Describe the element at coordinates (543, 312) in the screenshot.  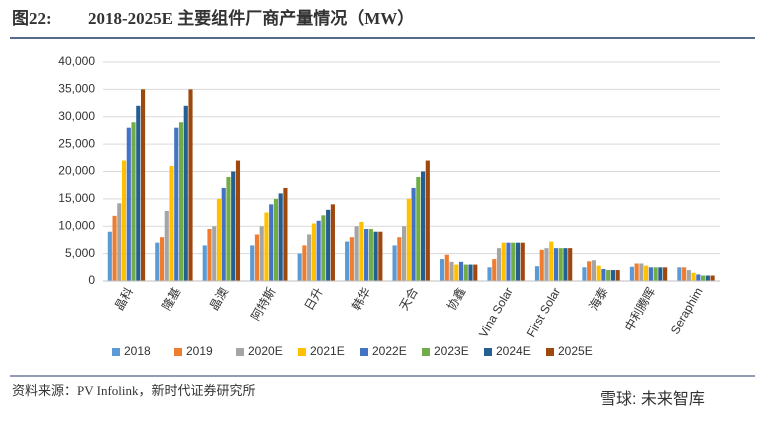
I see `x-tick-label: First Solar` at that location.